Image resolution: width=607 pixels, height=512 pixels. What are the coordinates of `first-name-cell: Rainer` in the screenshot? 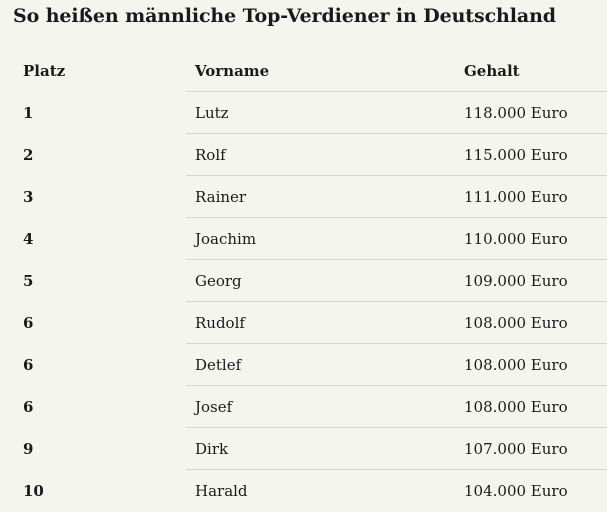 It's located at (221, 197).